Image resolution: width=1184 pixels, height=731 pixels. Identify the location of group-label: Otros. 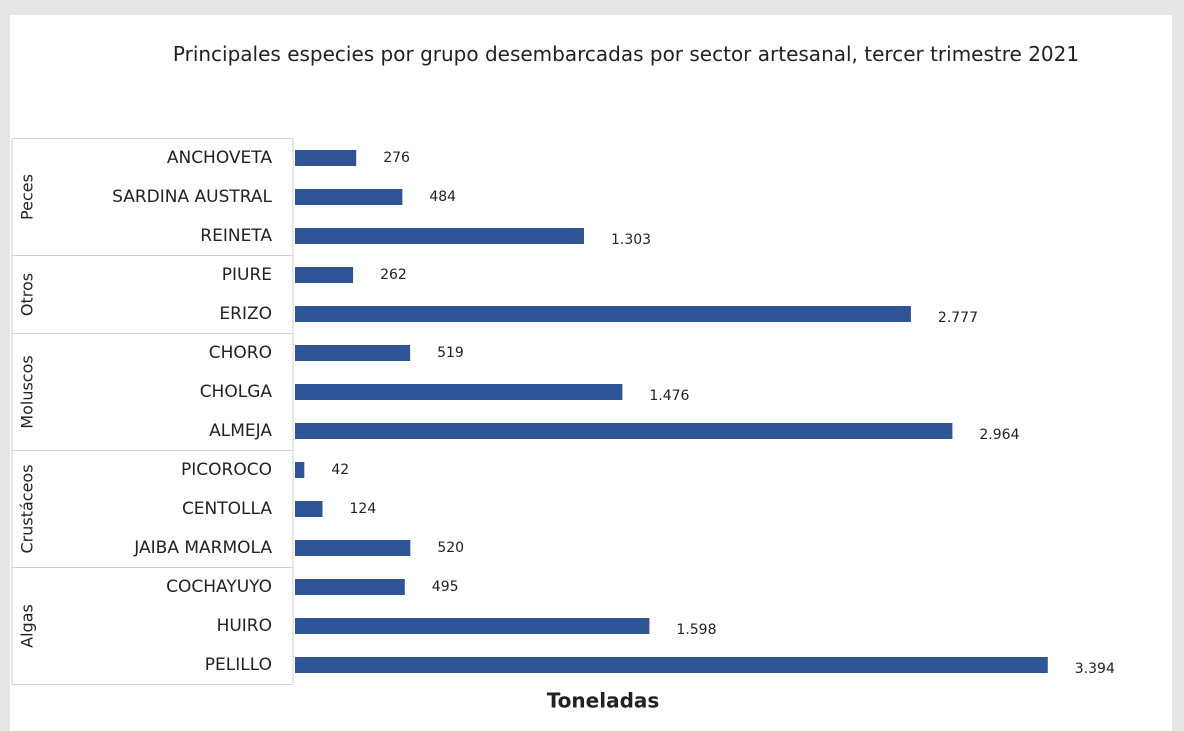
(27, 294).